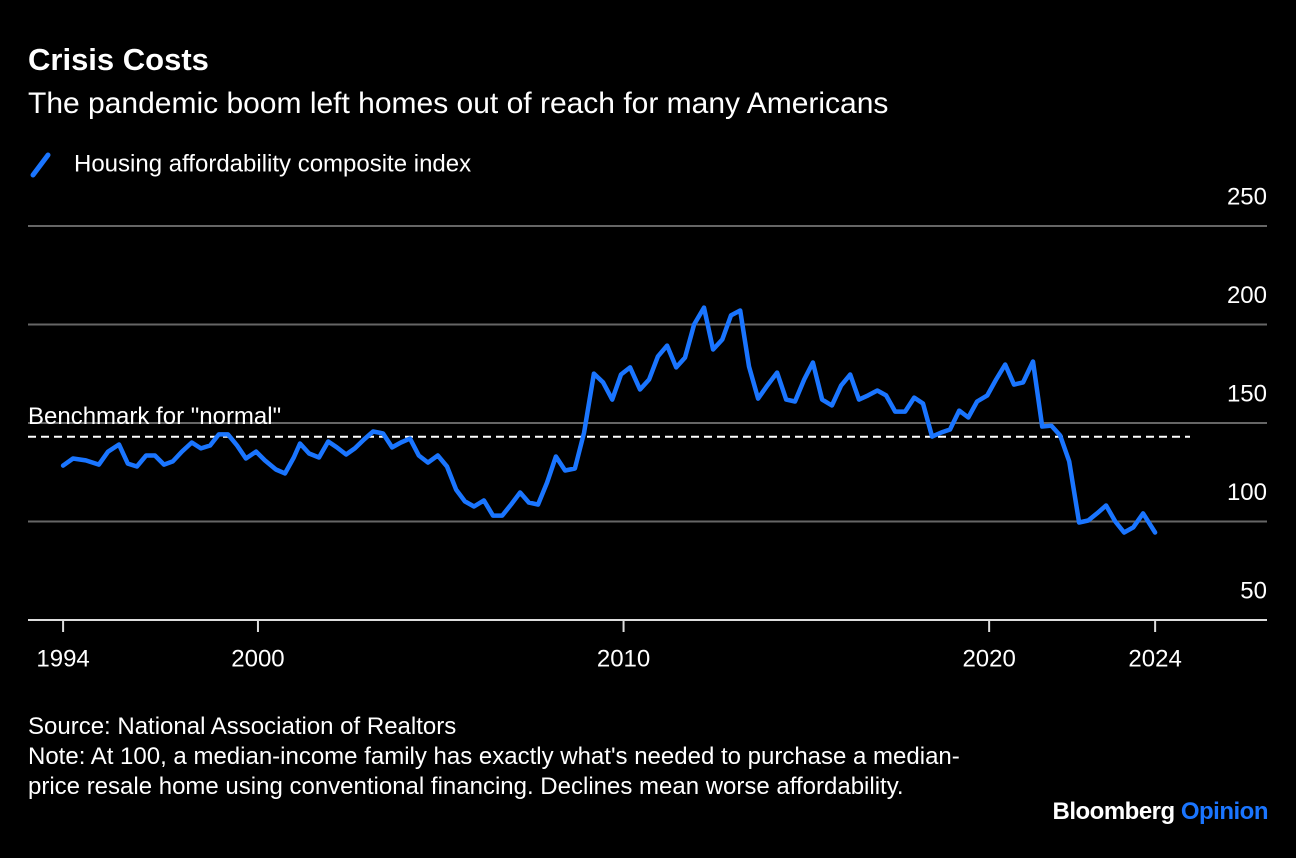  I want to click on source: Source: National Association of Realtors, so click(242, 726).